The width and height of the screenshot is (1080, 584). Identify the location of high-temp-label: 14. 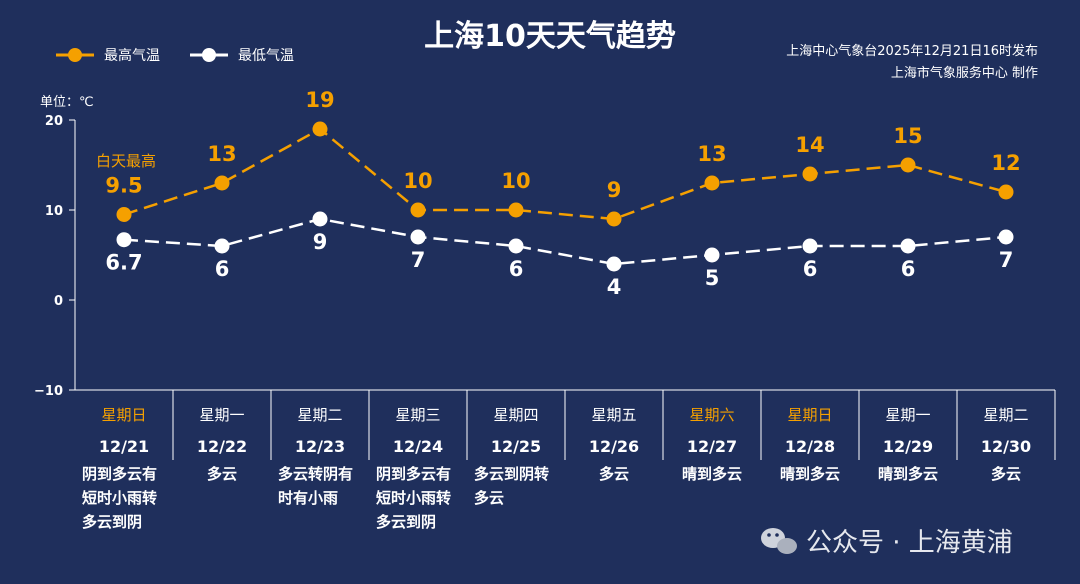
(809, 145).